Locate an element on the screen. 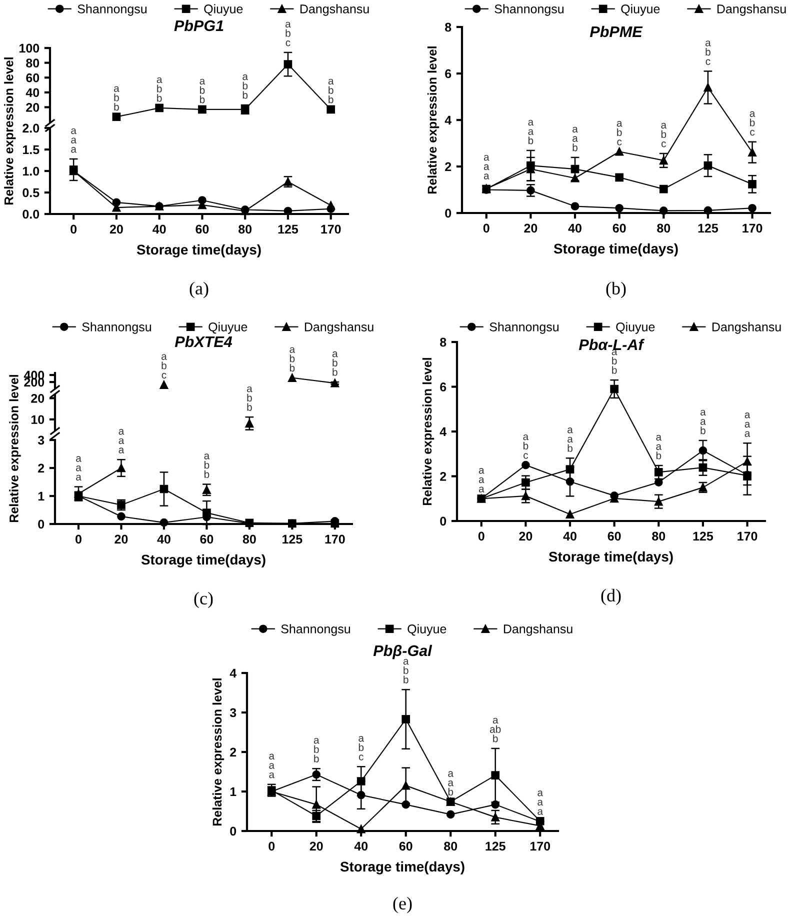 This screenshot has width=790, height=916. y-tick-label: 80 is located at coordinates (33, 63).